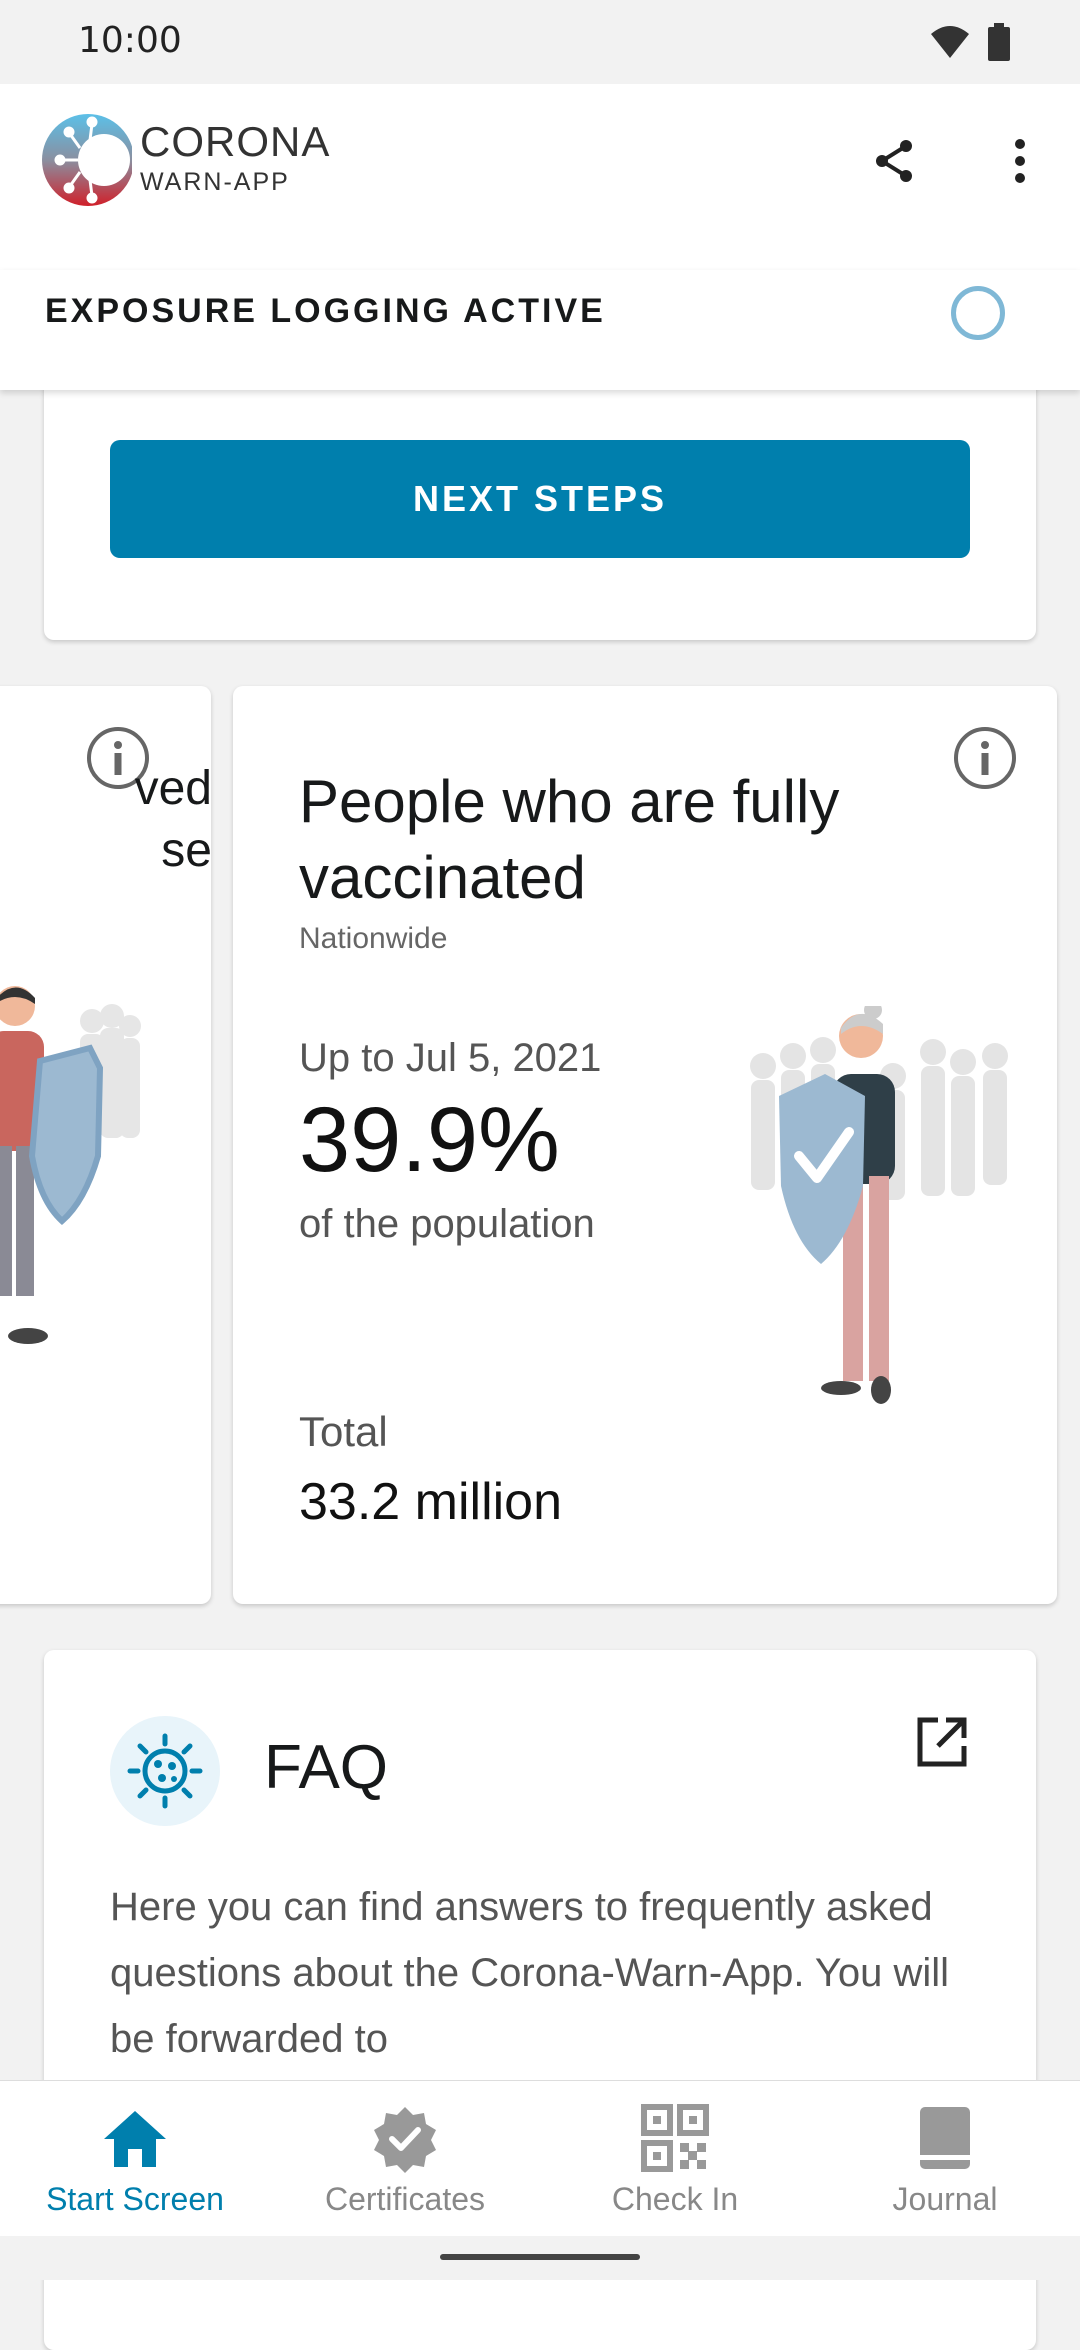 Image resolution: width=1080 pixels, height=2350 pixels. Describe the element at coordinates (540, 177) in the screenshot. I see `app-bar: CORONA WARN-APP` at that location.